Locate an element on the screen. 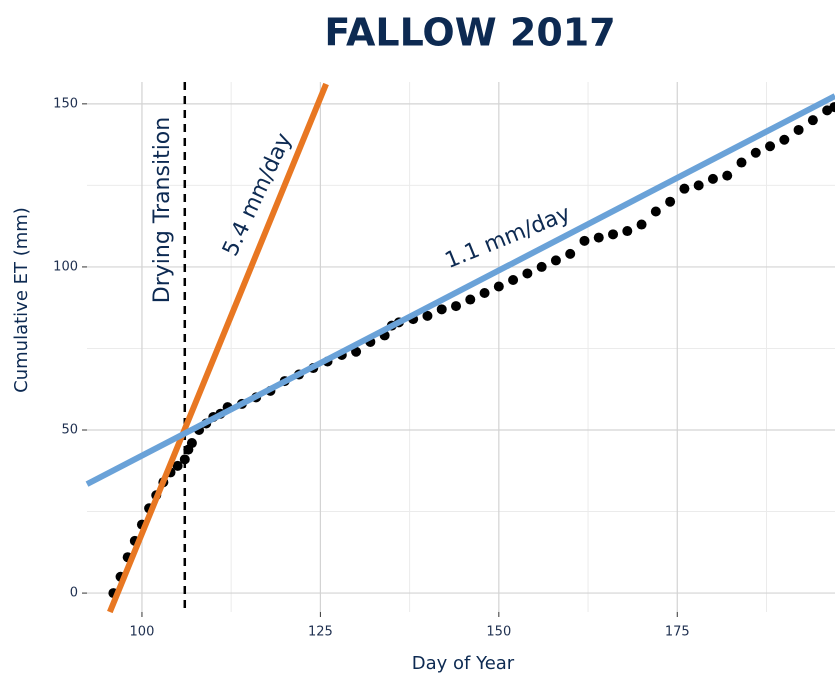 This screenshot has height=677, width=835. x-axis-title: Day of Year is located at coordinates (463, 663).